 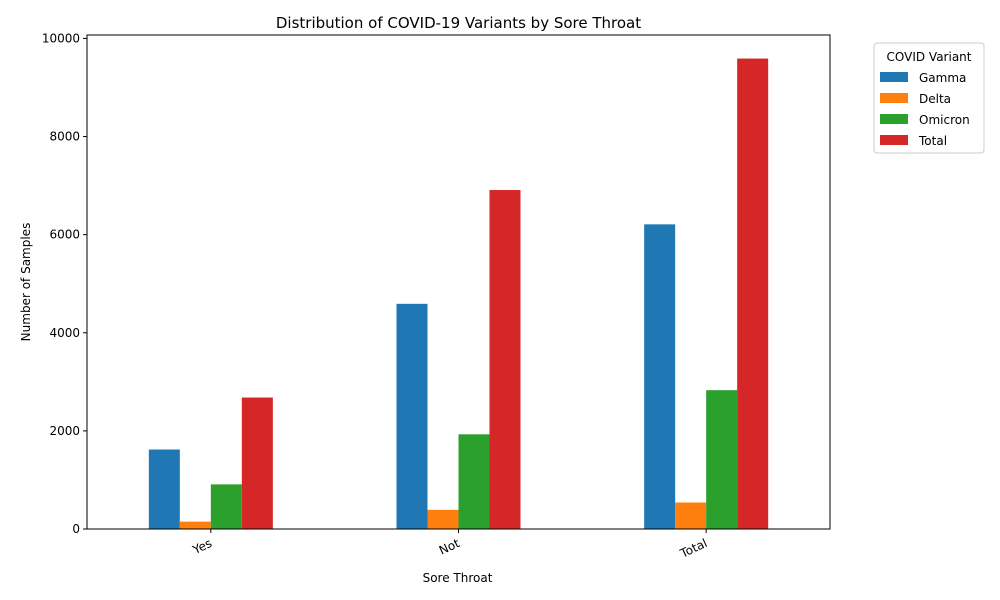 I want to click on x-axis: Yes Not Total, so click(x=449, y=545).